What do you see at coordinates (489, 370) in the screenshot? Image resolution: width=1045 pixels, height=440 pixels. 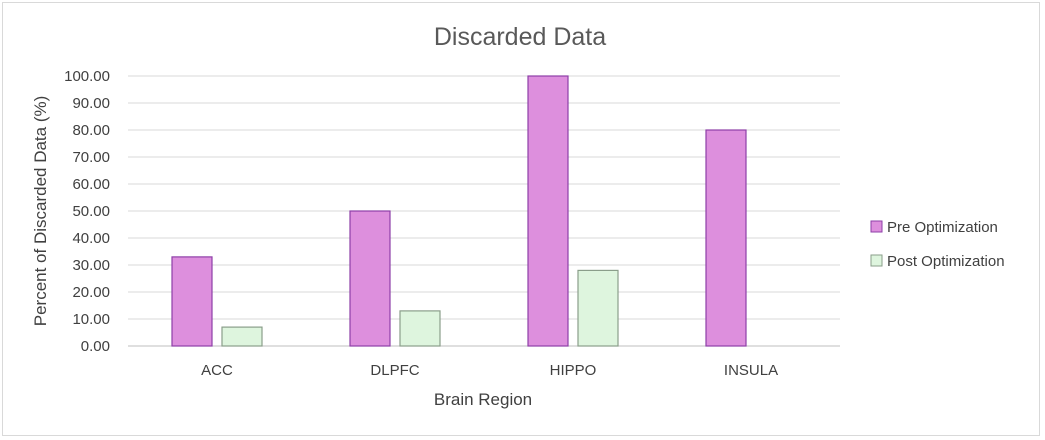 I see `x-tick-labels: ACC DLPFC HIPPO INSULA` at bounding box center [489, 370].